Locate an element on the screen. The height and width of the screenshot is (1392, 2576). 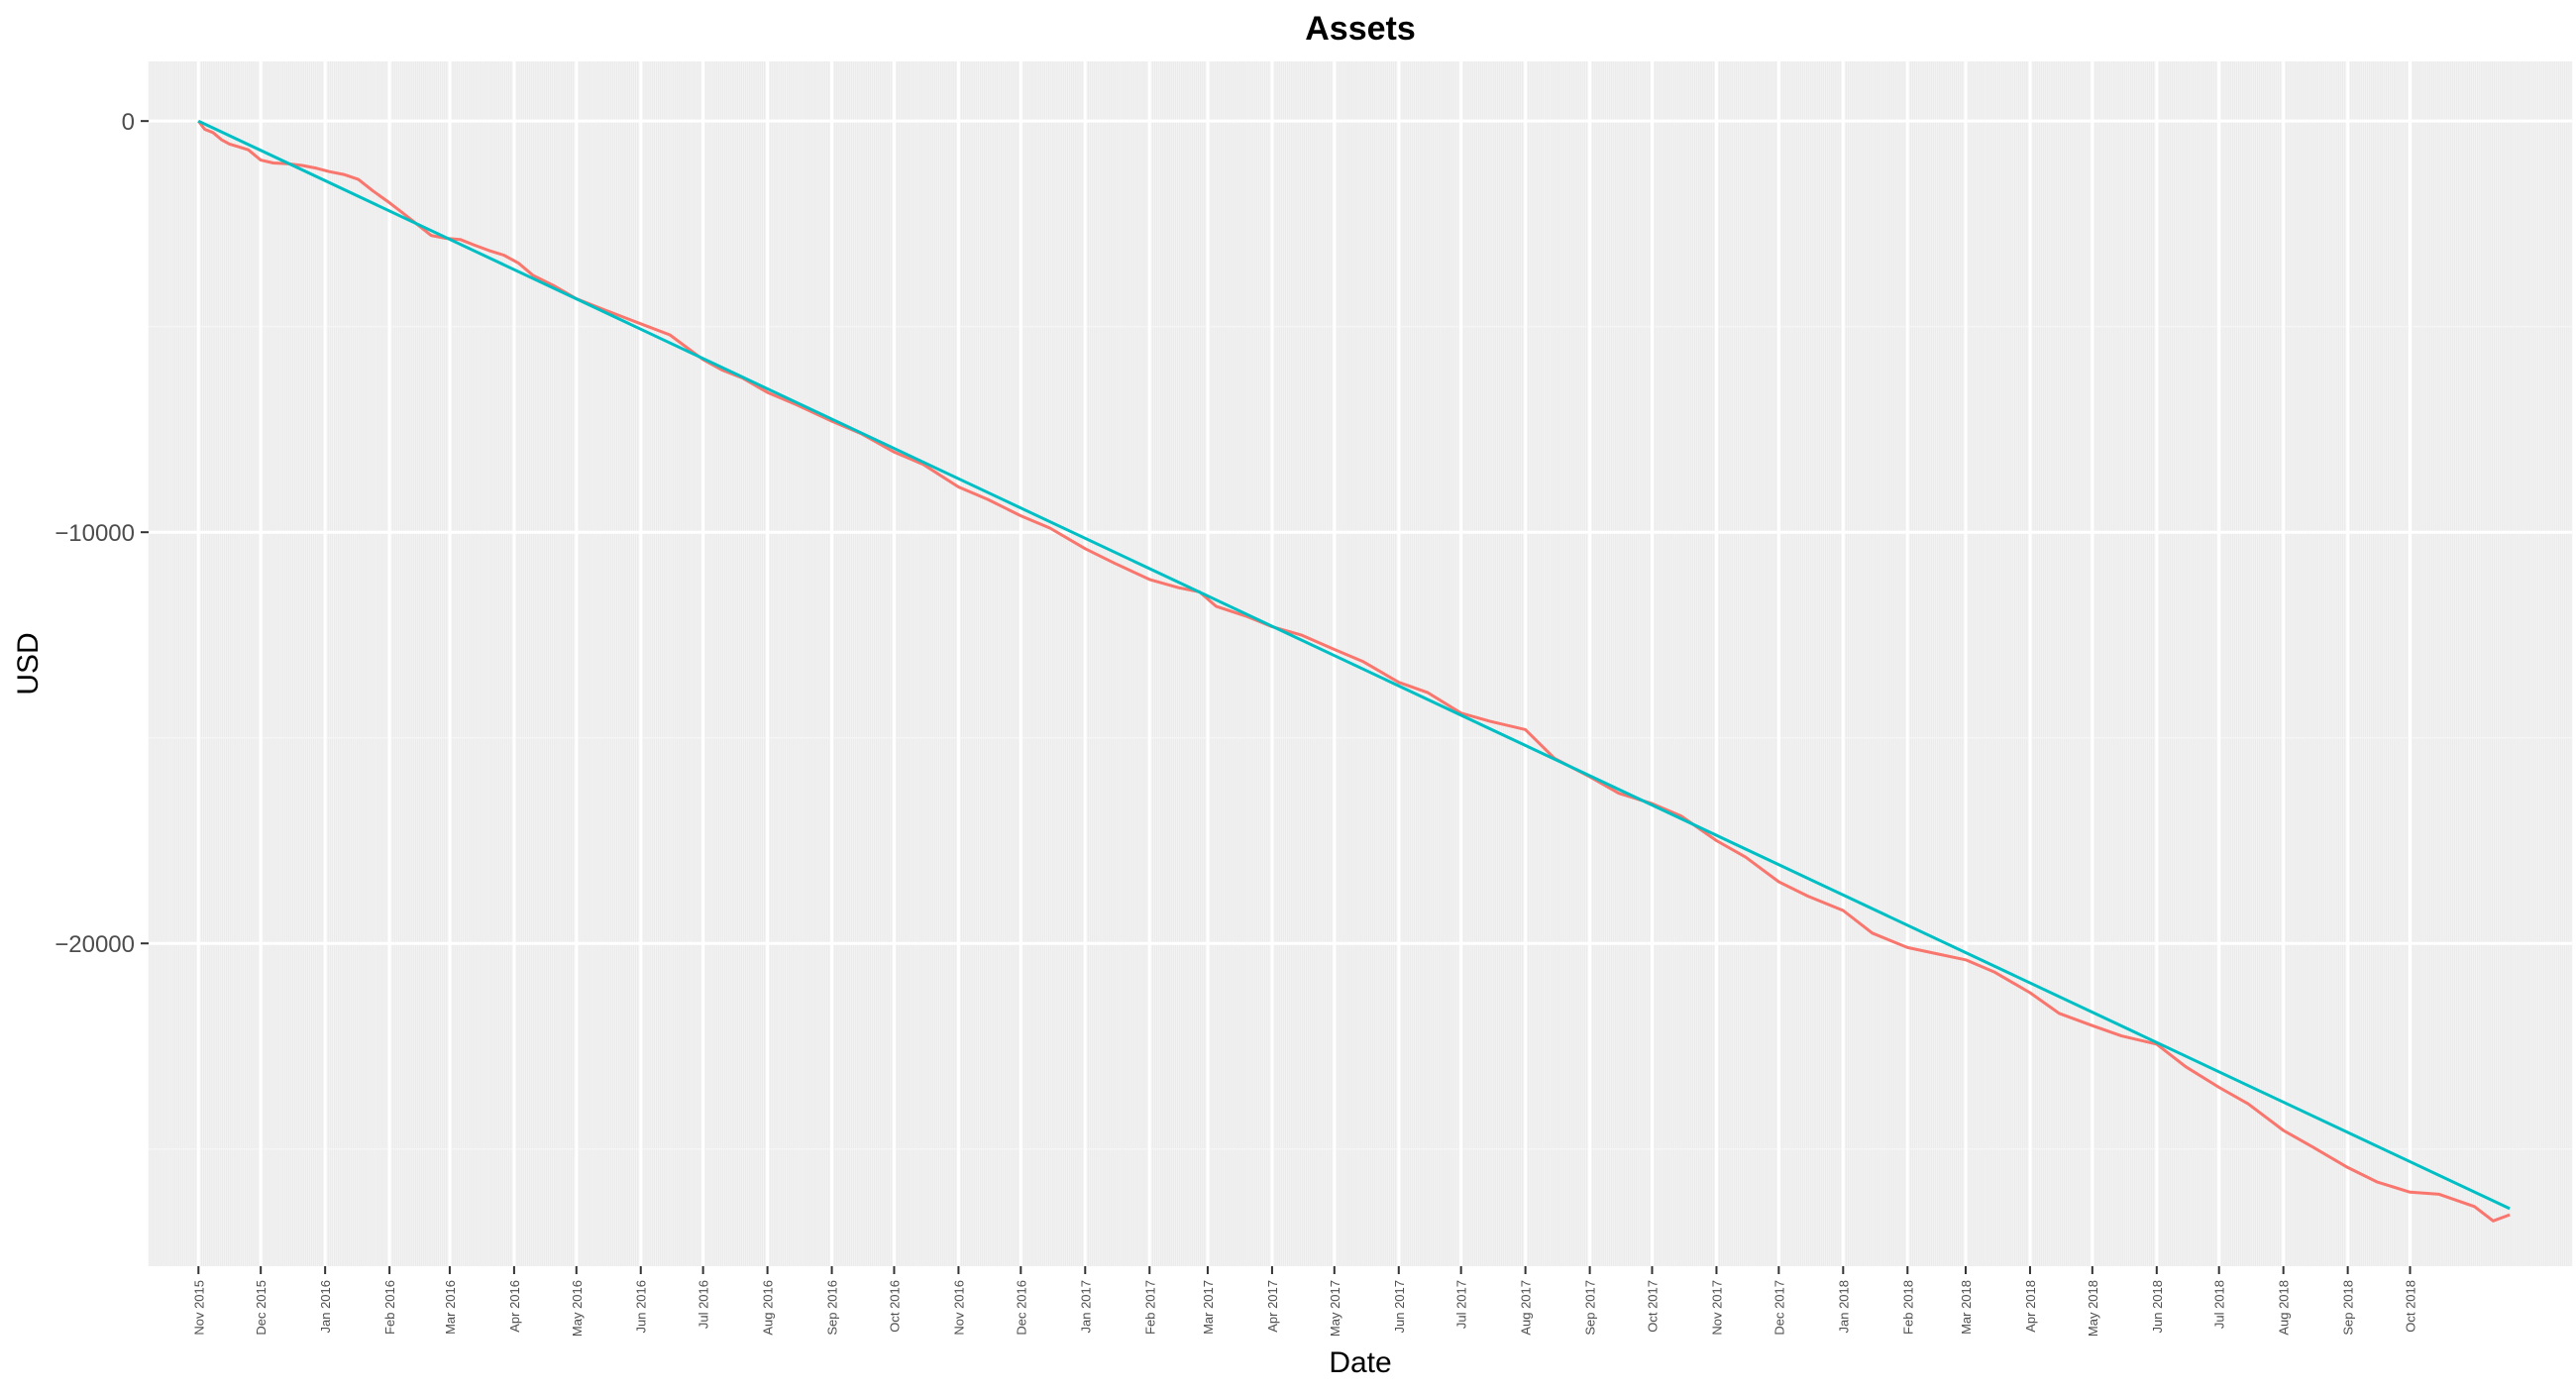
x-tick-label: Jun 2016 is located at coordinates (642, 1307).